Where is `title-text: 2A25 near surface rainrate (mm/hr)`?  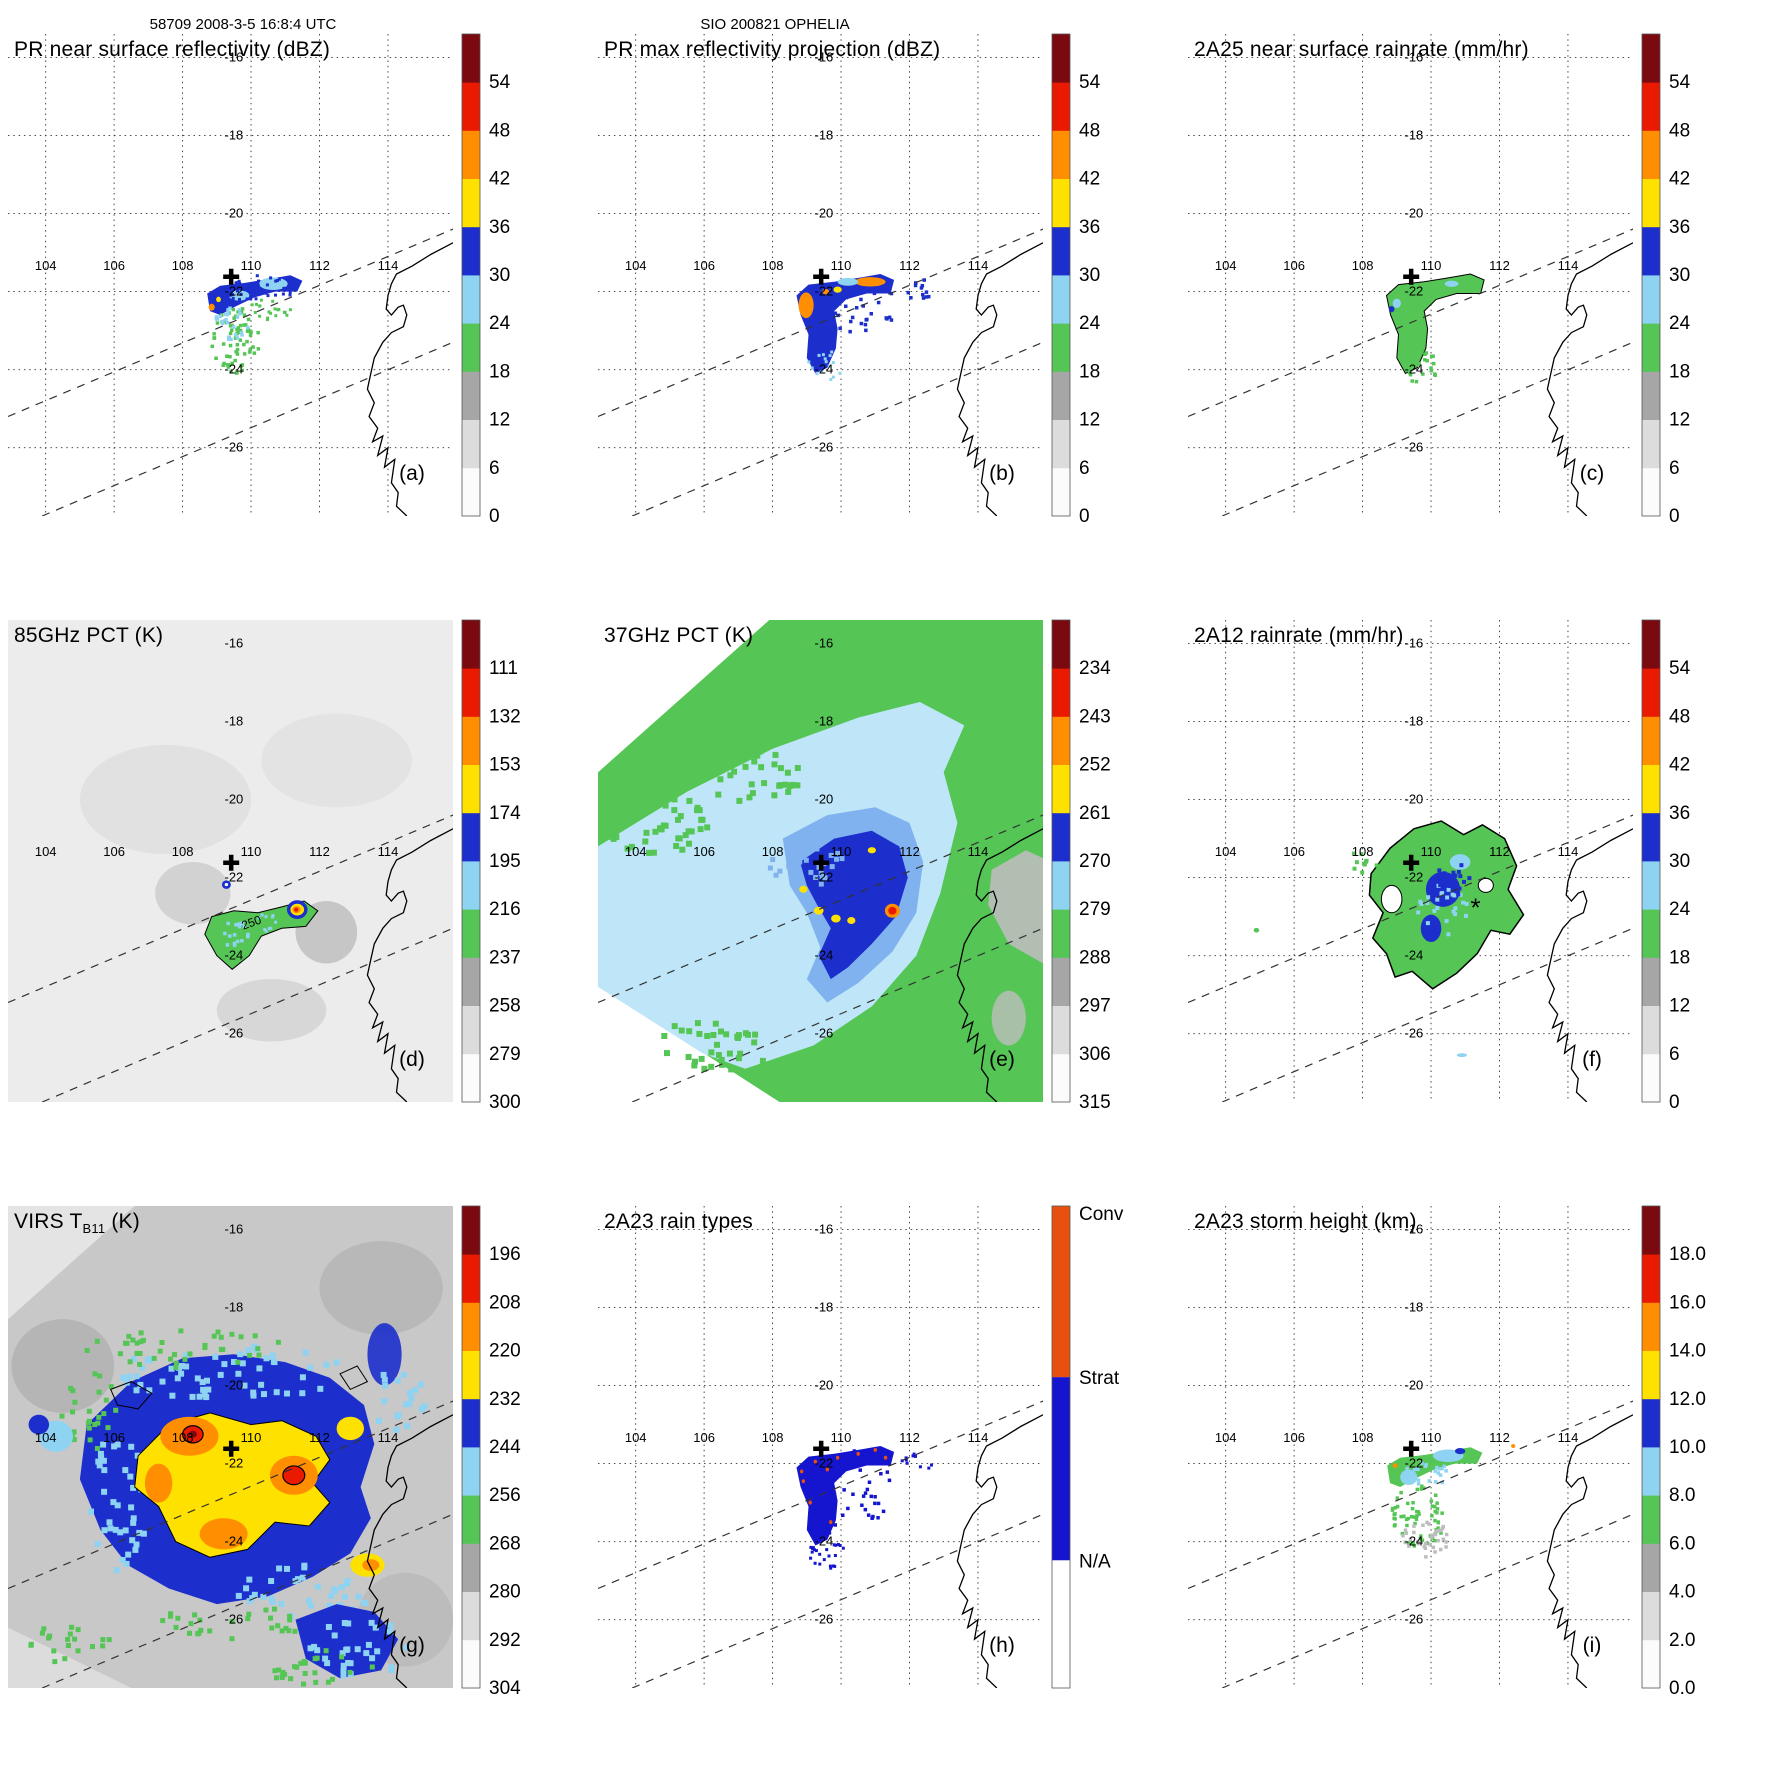
title-text: 2A25 near surface rainrate (mm/hr) is located at coordinates (1361, 49).